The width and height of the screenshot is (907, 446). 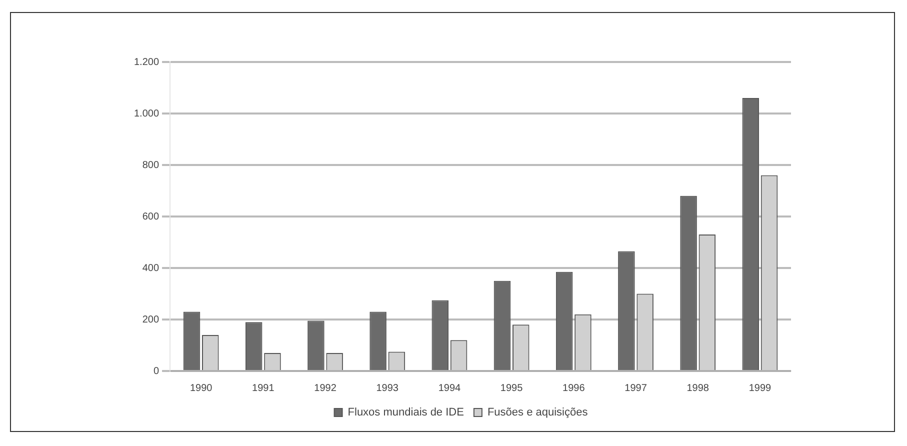 I want to click on legend-label: Fluxos mundiais de IDE, so click(x=406, y=412).